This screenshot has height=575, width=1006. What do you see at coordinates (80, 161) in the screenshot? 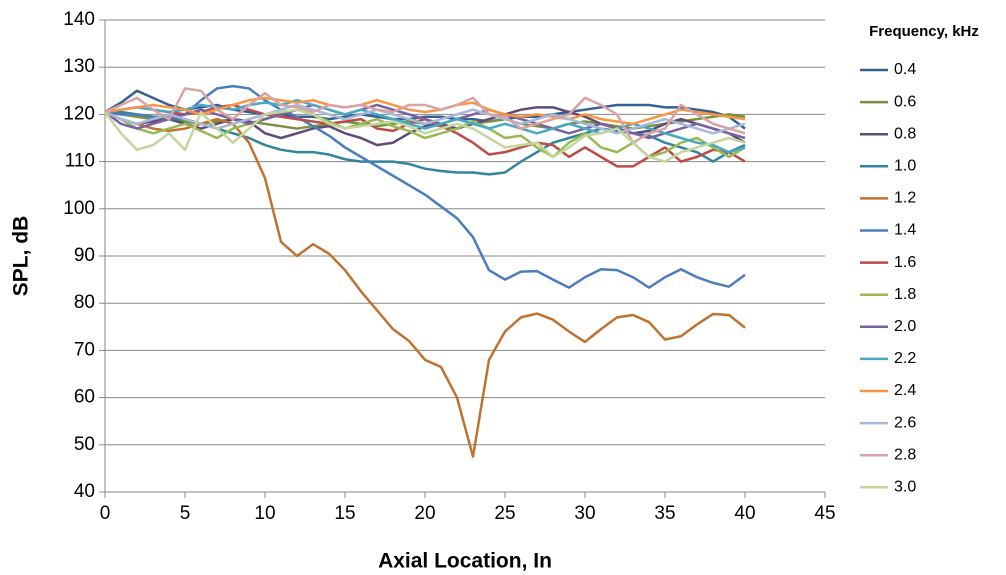
I see `y-tick-label: 110` at bounding box center [80, 161].